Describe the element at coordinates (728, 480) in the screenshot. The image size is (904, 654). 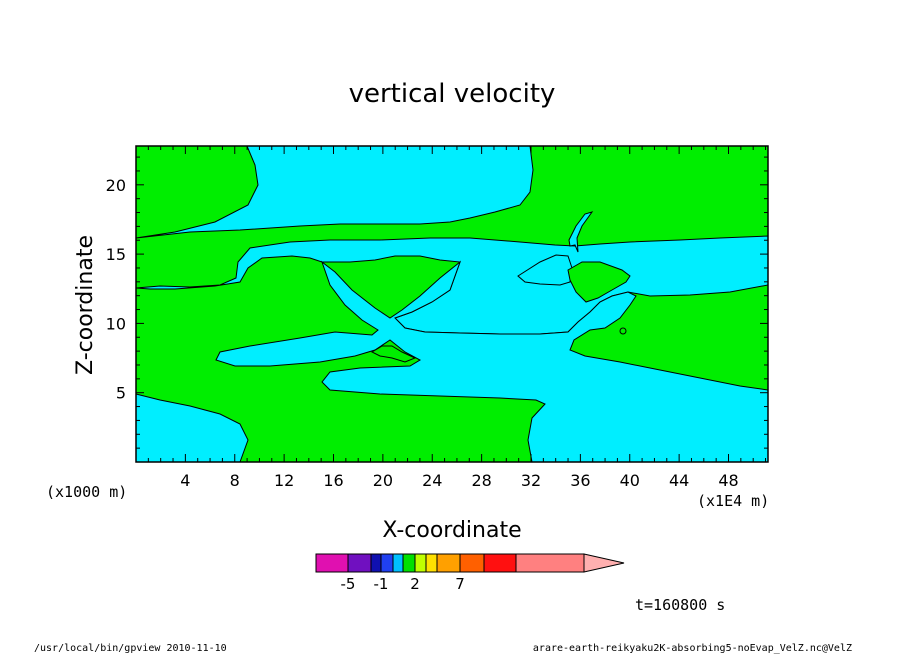
I see `x-tick-label: 48` at that location.